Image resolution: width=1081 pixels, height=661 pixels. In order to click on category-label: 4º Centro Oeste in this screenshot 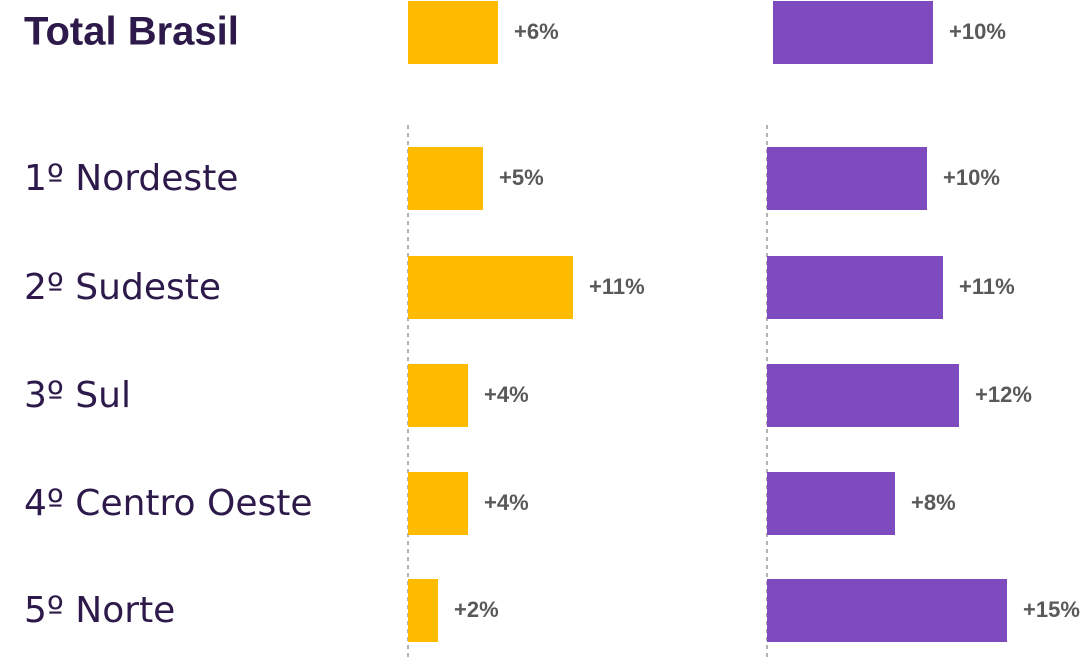, I will do `click(168, 503)`.